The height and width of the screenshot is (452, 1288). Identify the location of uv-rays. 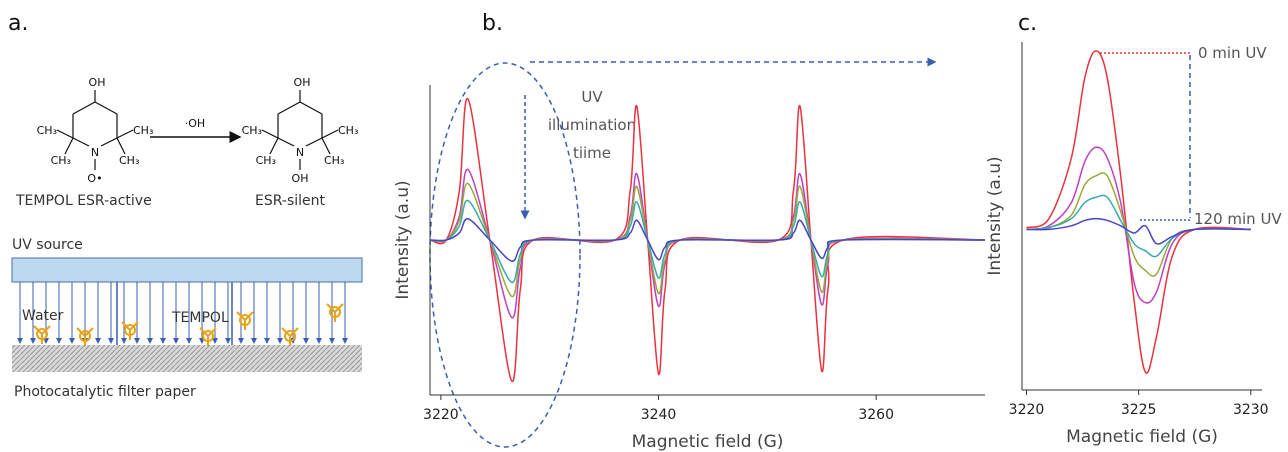
(182, 314).